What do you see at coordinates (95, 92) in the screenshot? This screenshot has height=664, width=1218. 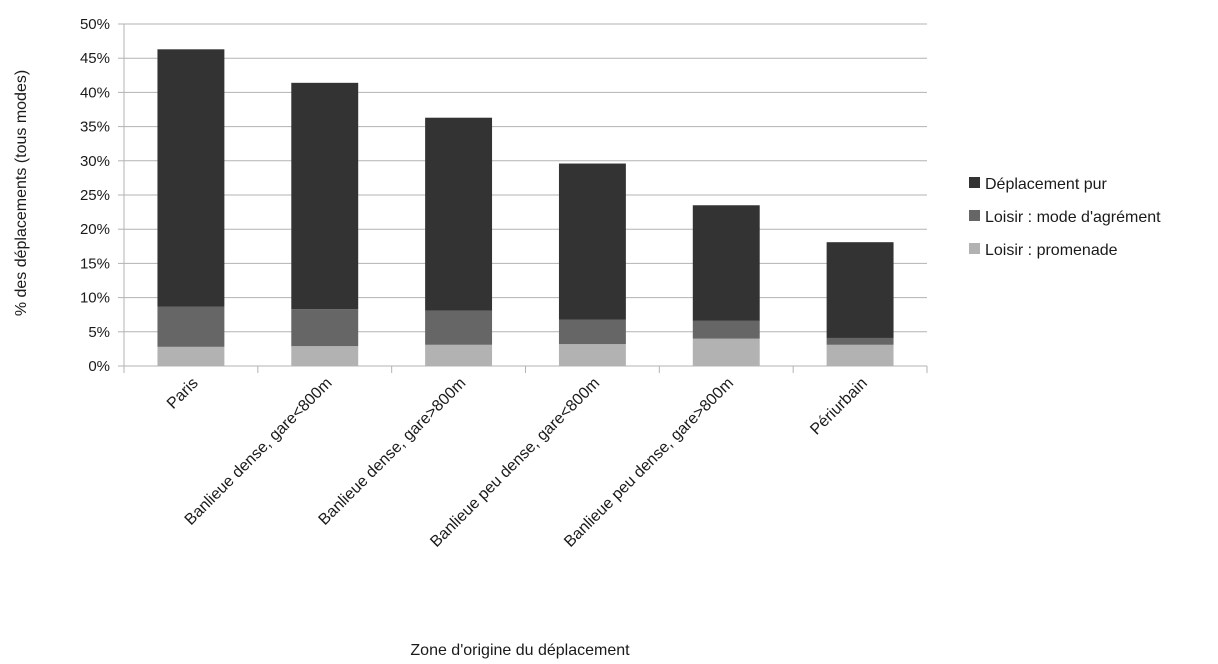 I see `y-tick-label: 40%` at bounding box center [95, 92].